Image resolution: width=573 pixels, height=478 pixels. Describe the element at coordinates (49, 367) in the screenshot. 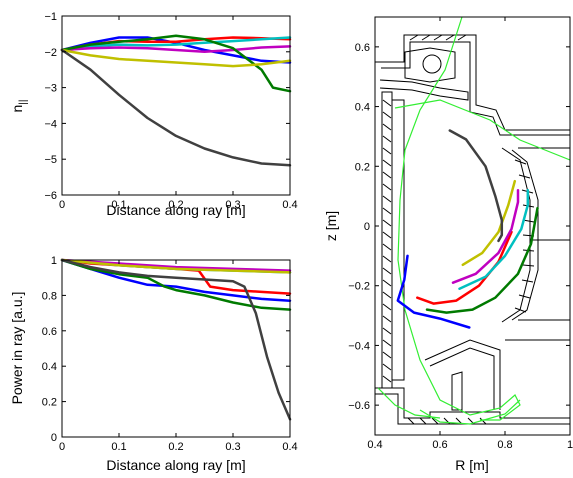

I see `power-ytick-label: 0.4` at that location.